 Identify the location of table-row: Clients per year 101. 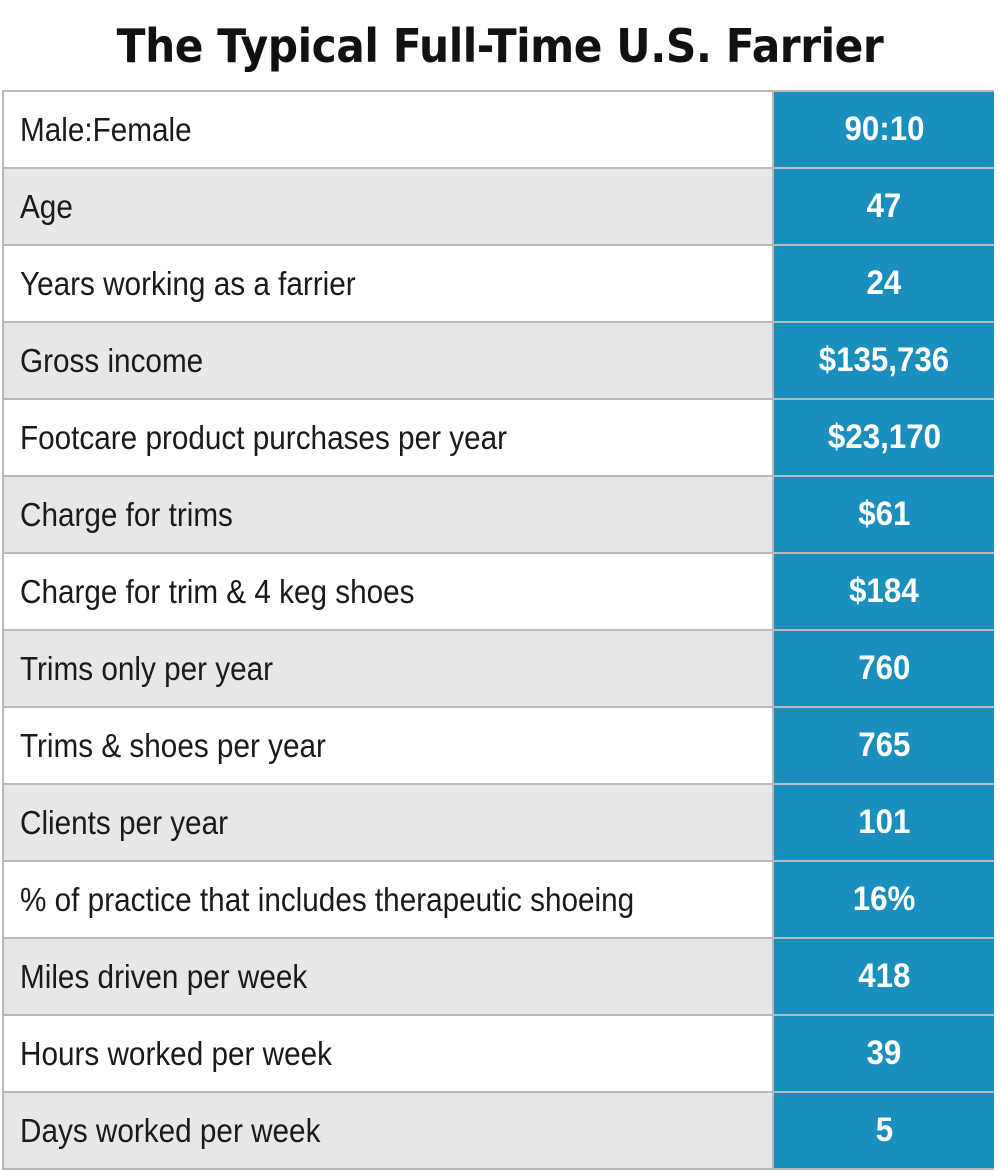
(498, 823).